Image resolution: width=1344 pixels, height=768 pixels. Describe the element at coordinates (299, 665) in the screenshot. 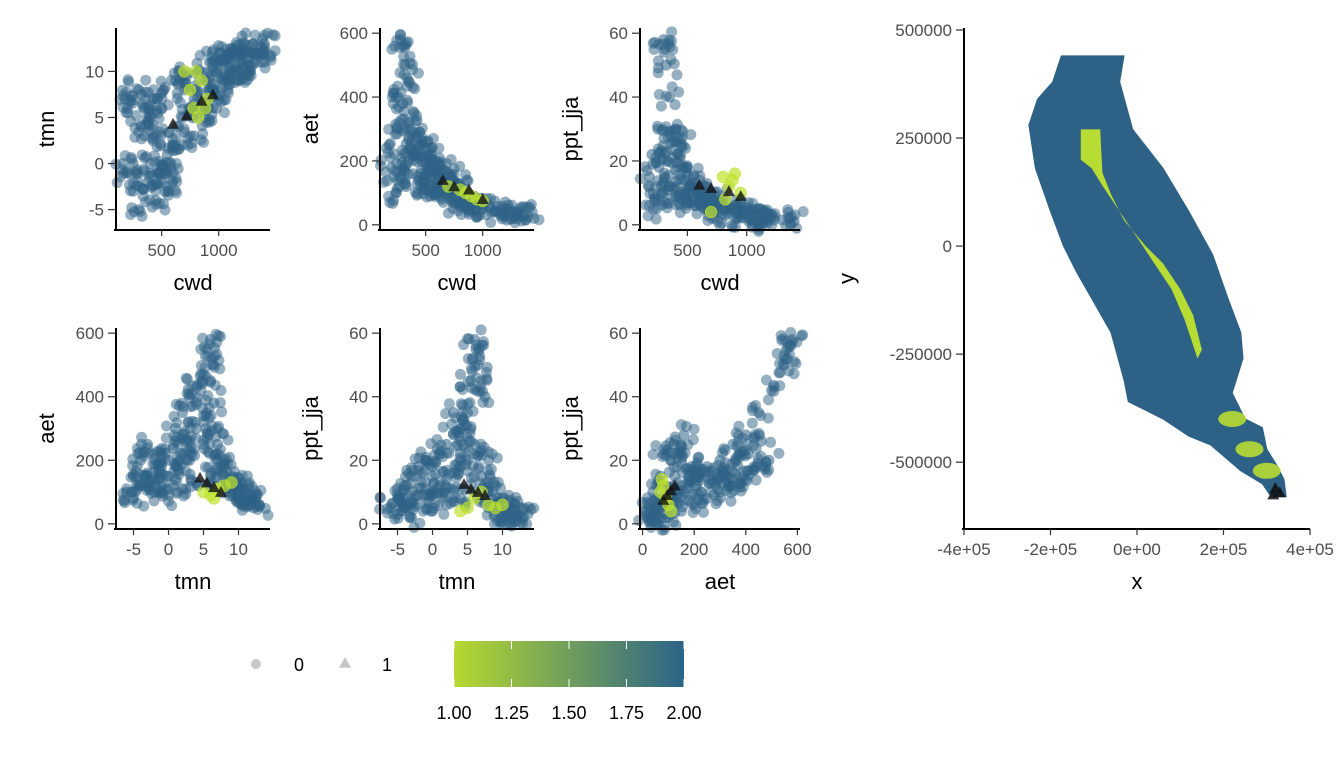

I see `legend-label-0: 0` at that location.